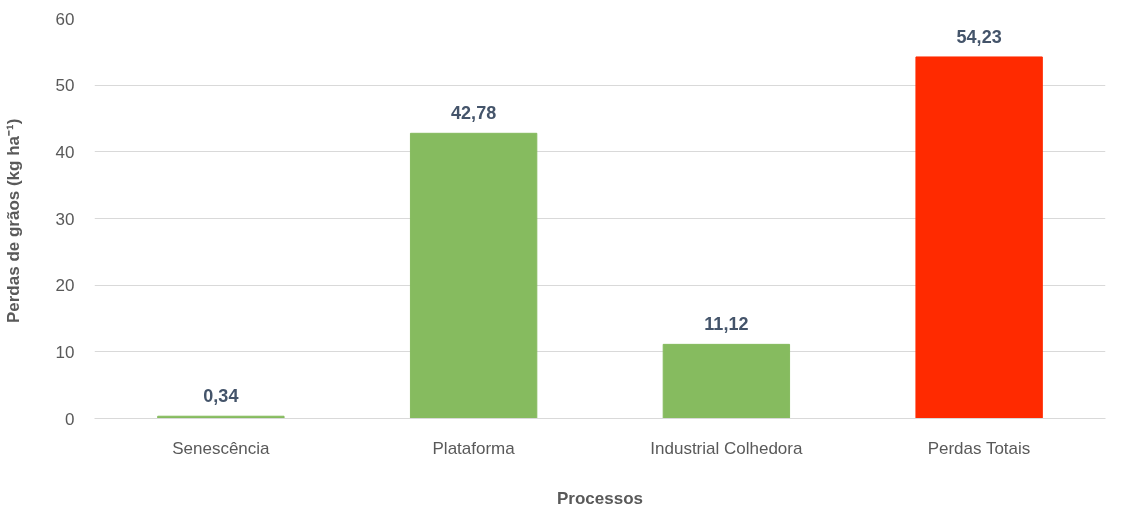  I want to click on data-label: 0,34, so click(221, 396).